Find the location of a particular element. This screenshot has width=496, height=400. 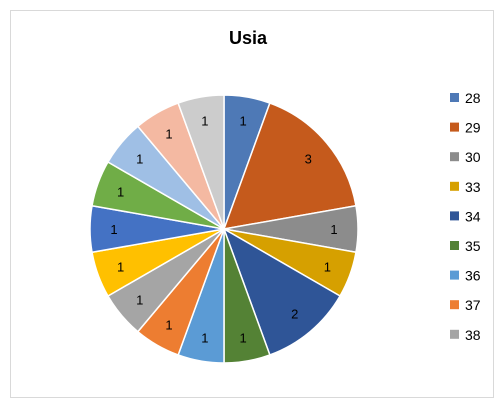

legend-item-38: 38 is located at coordinates (465, 335).